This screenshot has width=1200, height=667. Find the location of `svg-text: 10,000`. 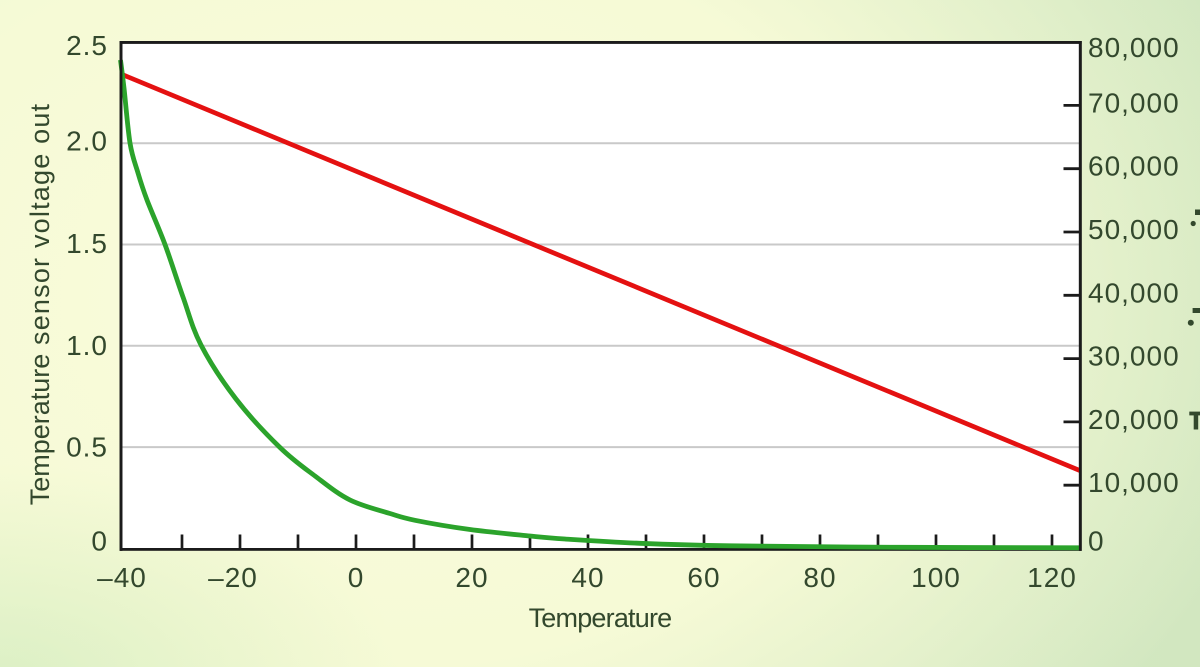

svg-text: 10,000 is located at coordinates (1134, 482).